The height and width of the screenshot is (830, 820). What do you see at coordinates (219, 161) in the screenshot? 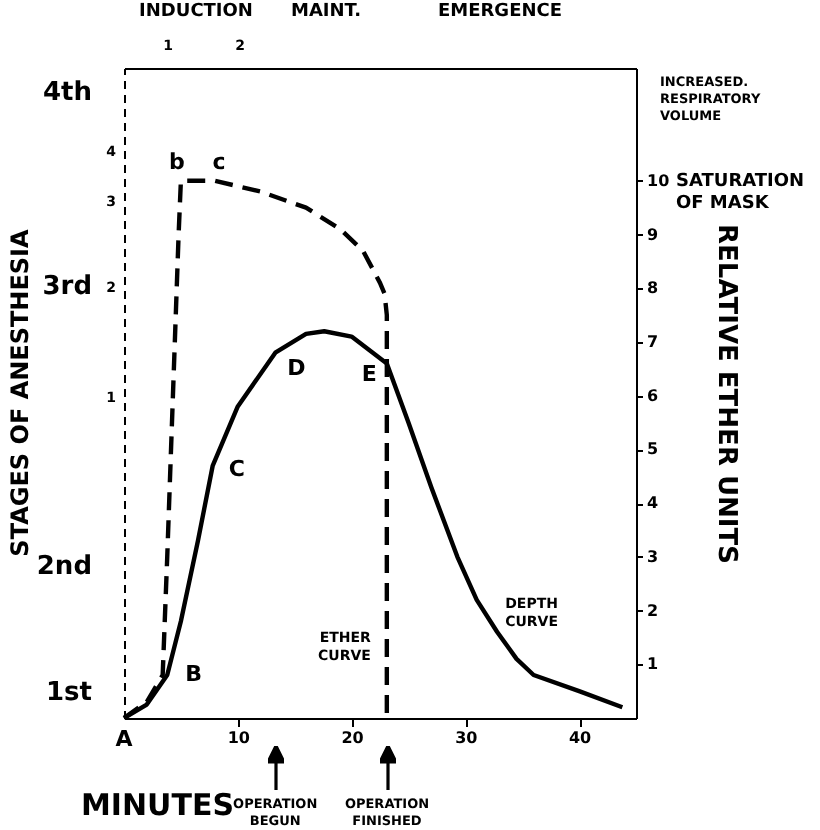
I see `annotation: c` at bounding box center [219, 161].